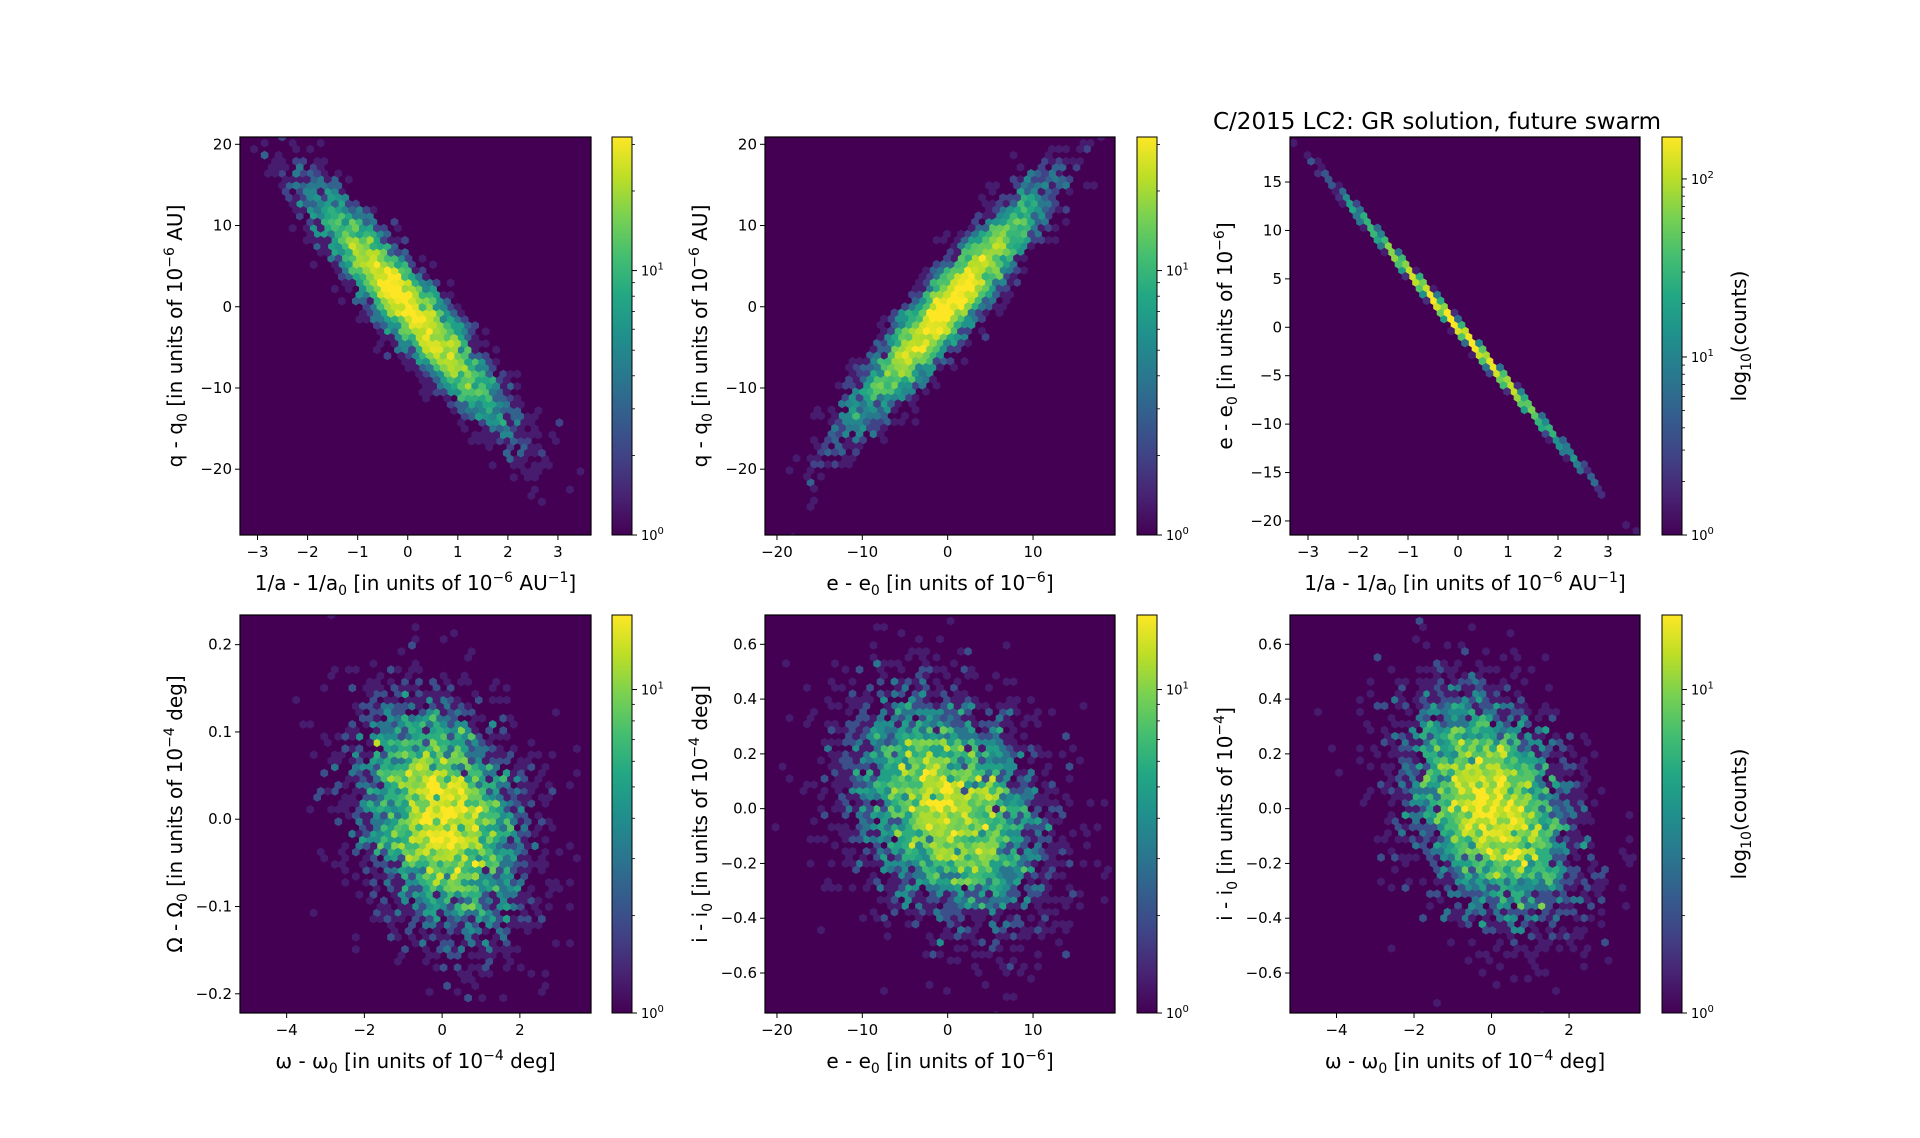 Image resolution: width=1920 pixels, height=1138 pixels. I want to click on colorbar-tick-label: 100, so click(1177, 1013).